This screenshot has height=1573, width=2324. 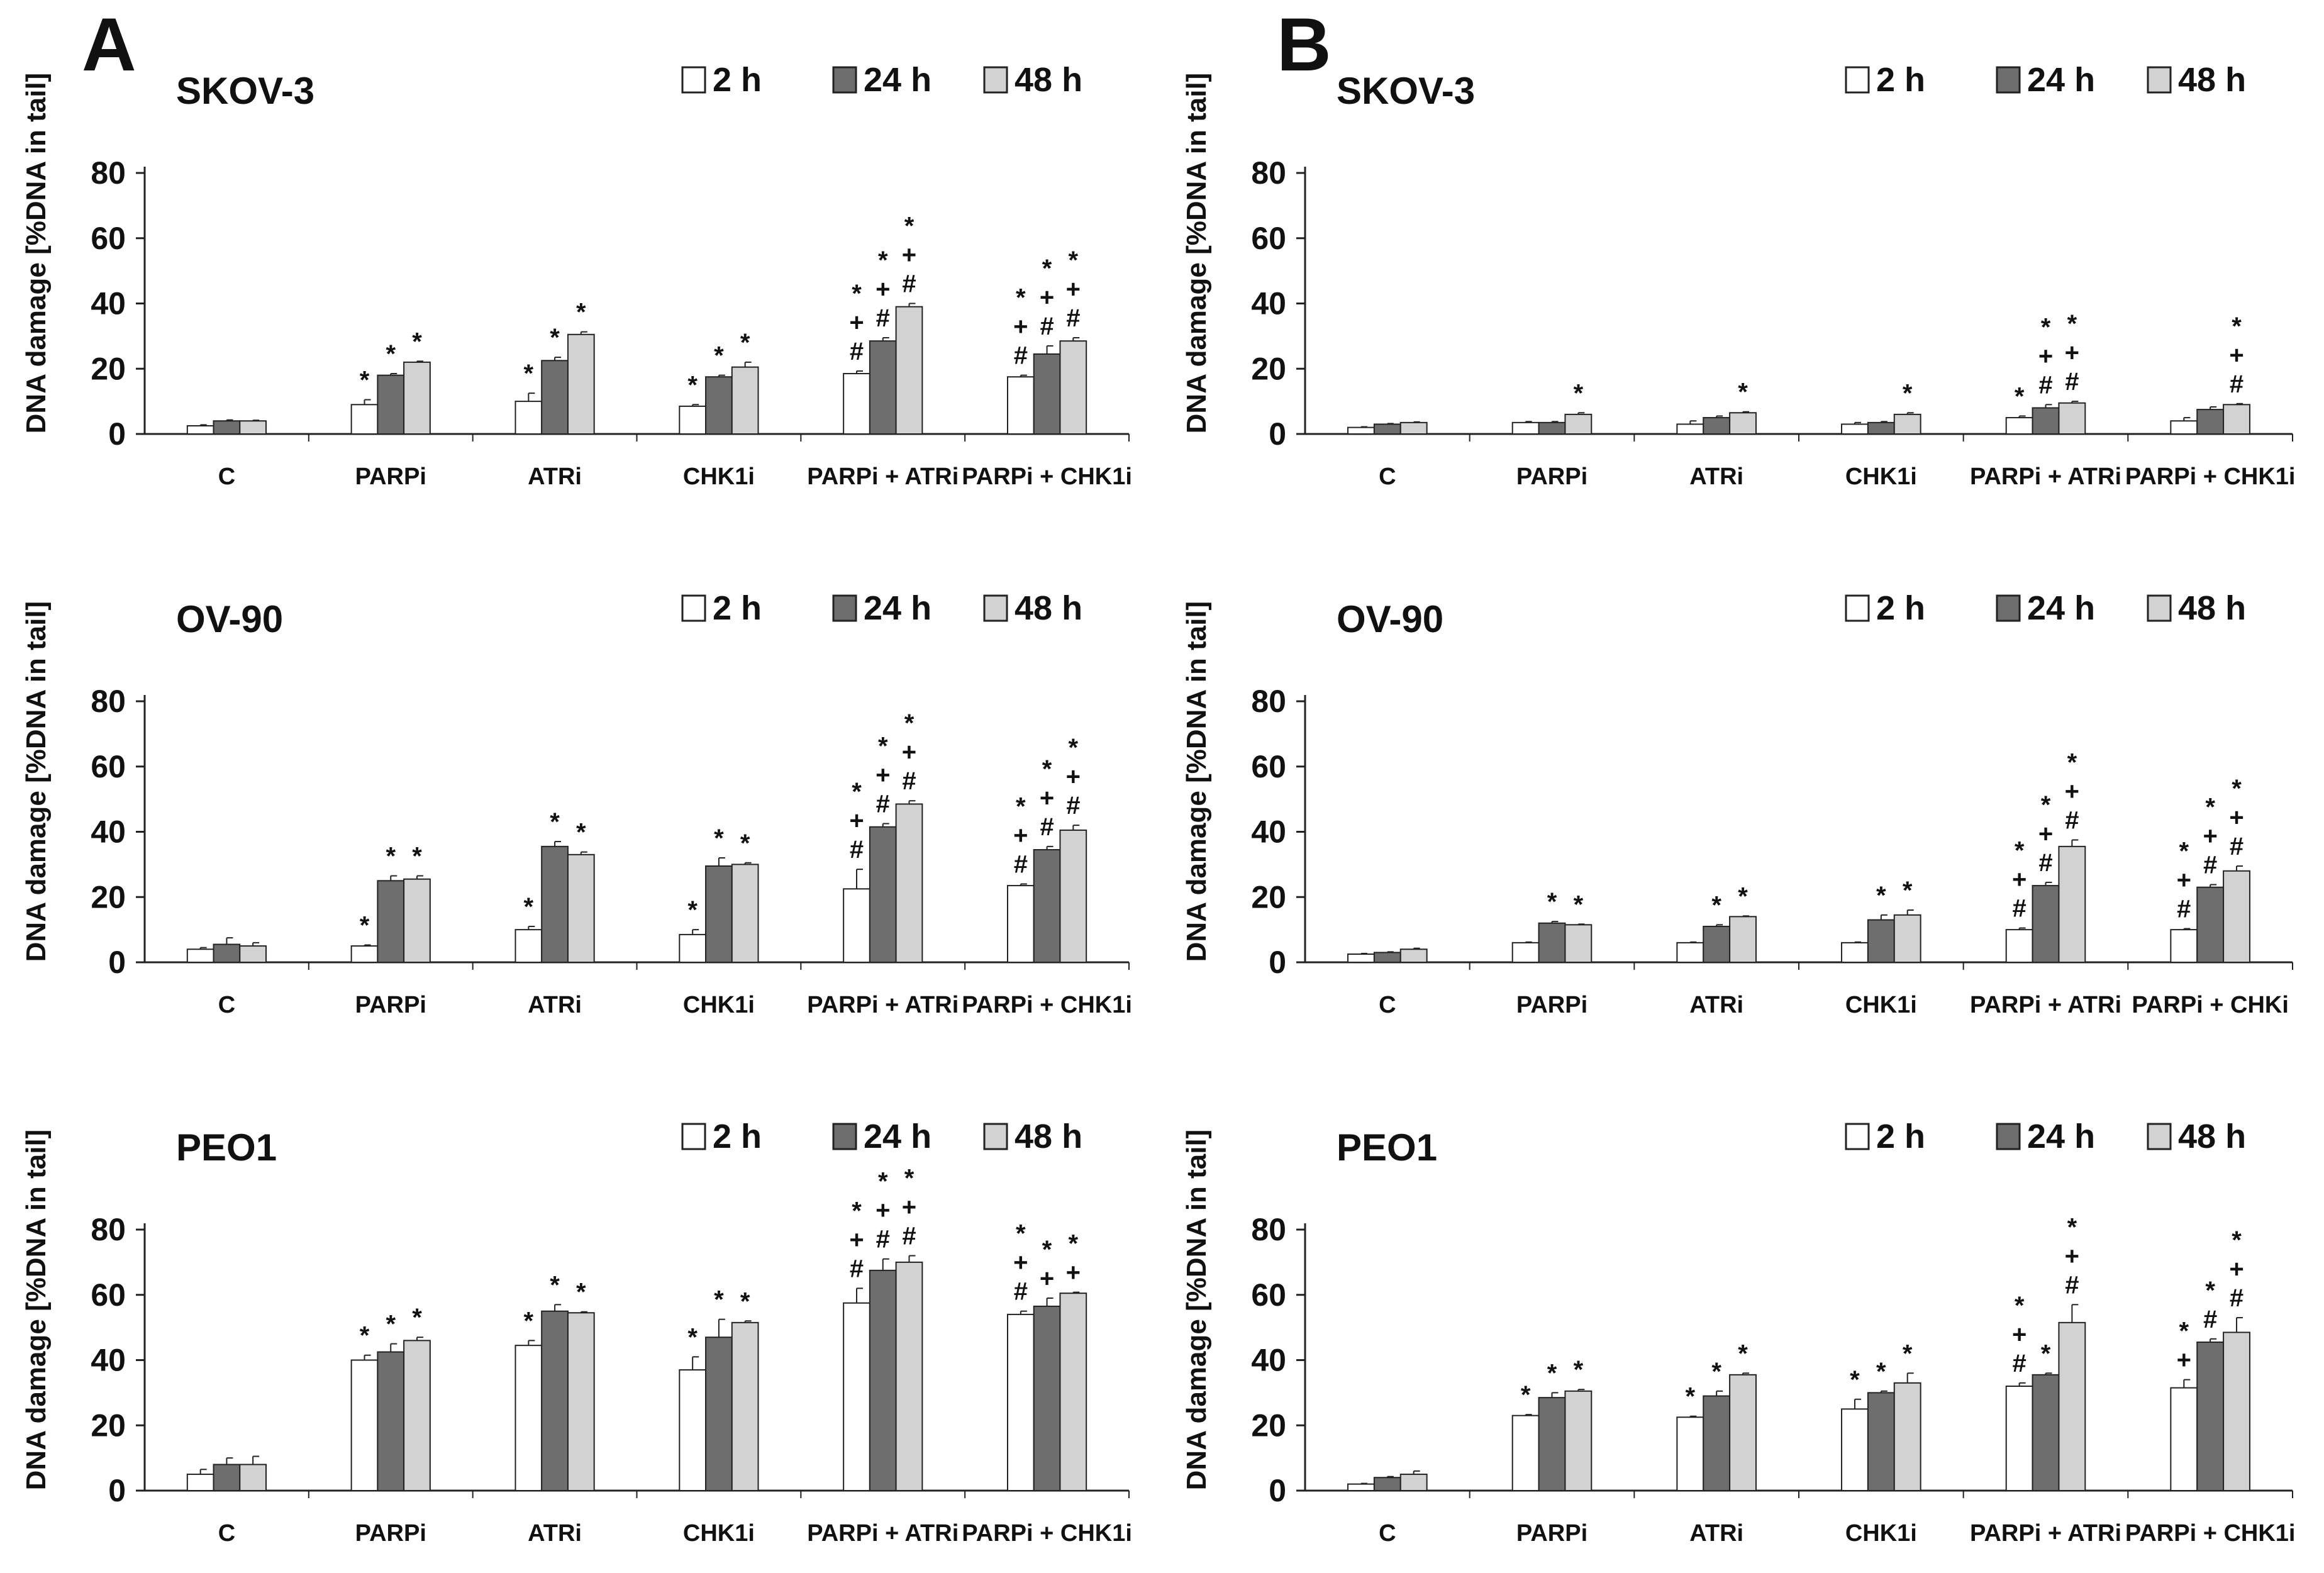 What do you see at coordinates (1881, 477) in the screenshot?
I see `category-label-chk1i: CHK1i` at bounding box center [1881, 477].